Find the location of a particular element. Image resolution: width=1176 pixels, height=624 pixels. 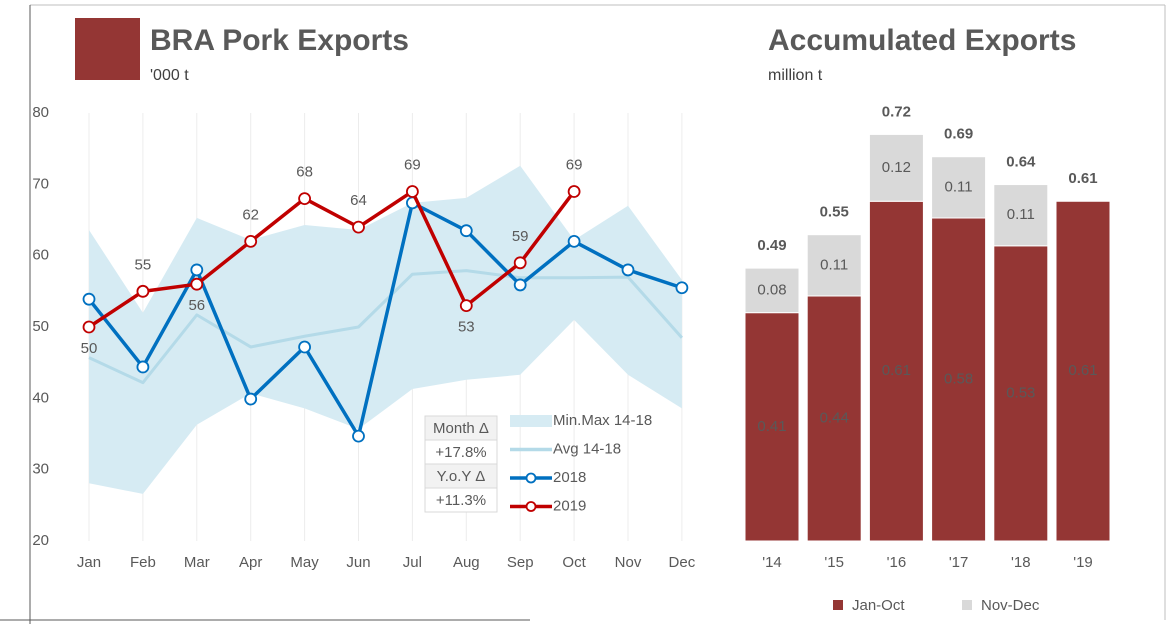

segment-label: 0.08 is located at coordinates (771, 289).